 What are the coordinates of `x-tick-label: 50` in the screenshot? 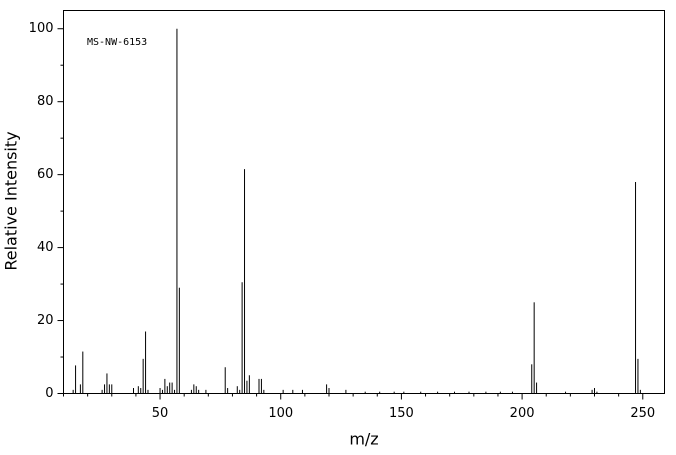 It's located at (160, 413).